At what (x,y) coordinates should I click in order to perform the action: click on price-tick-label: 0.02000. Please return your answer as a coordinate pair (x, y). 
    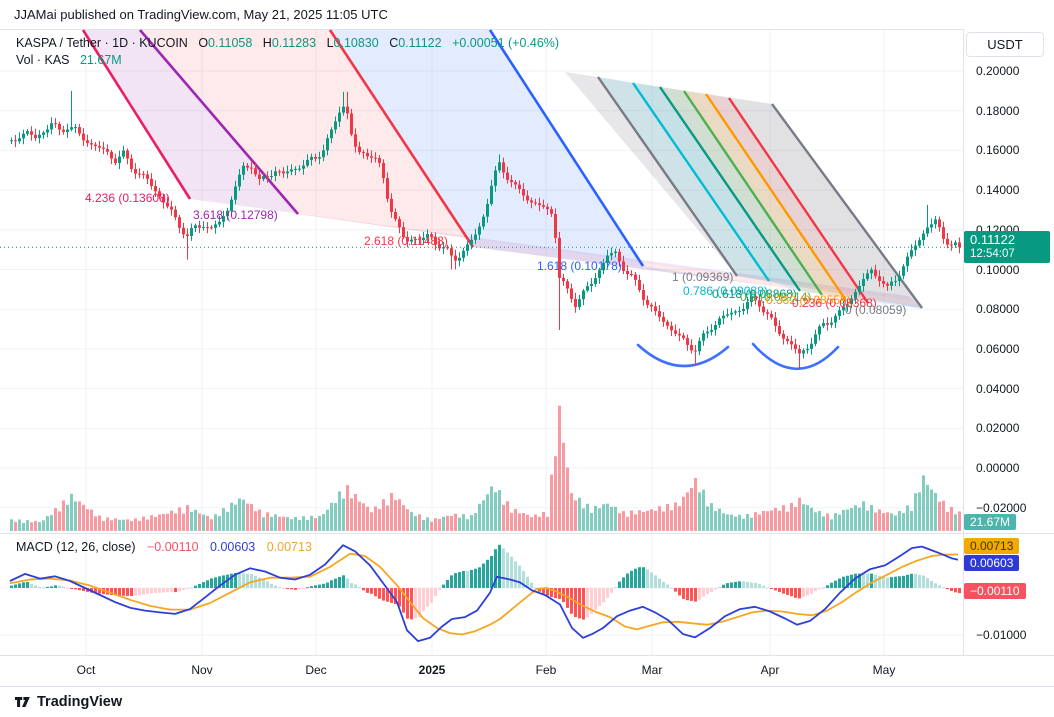
    Looking at the image, I should click on (998, 428).